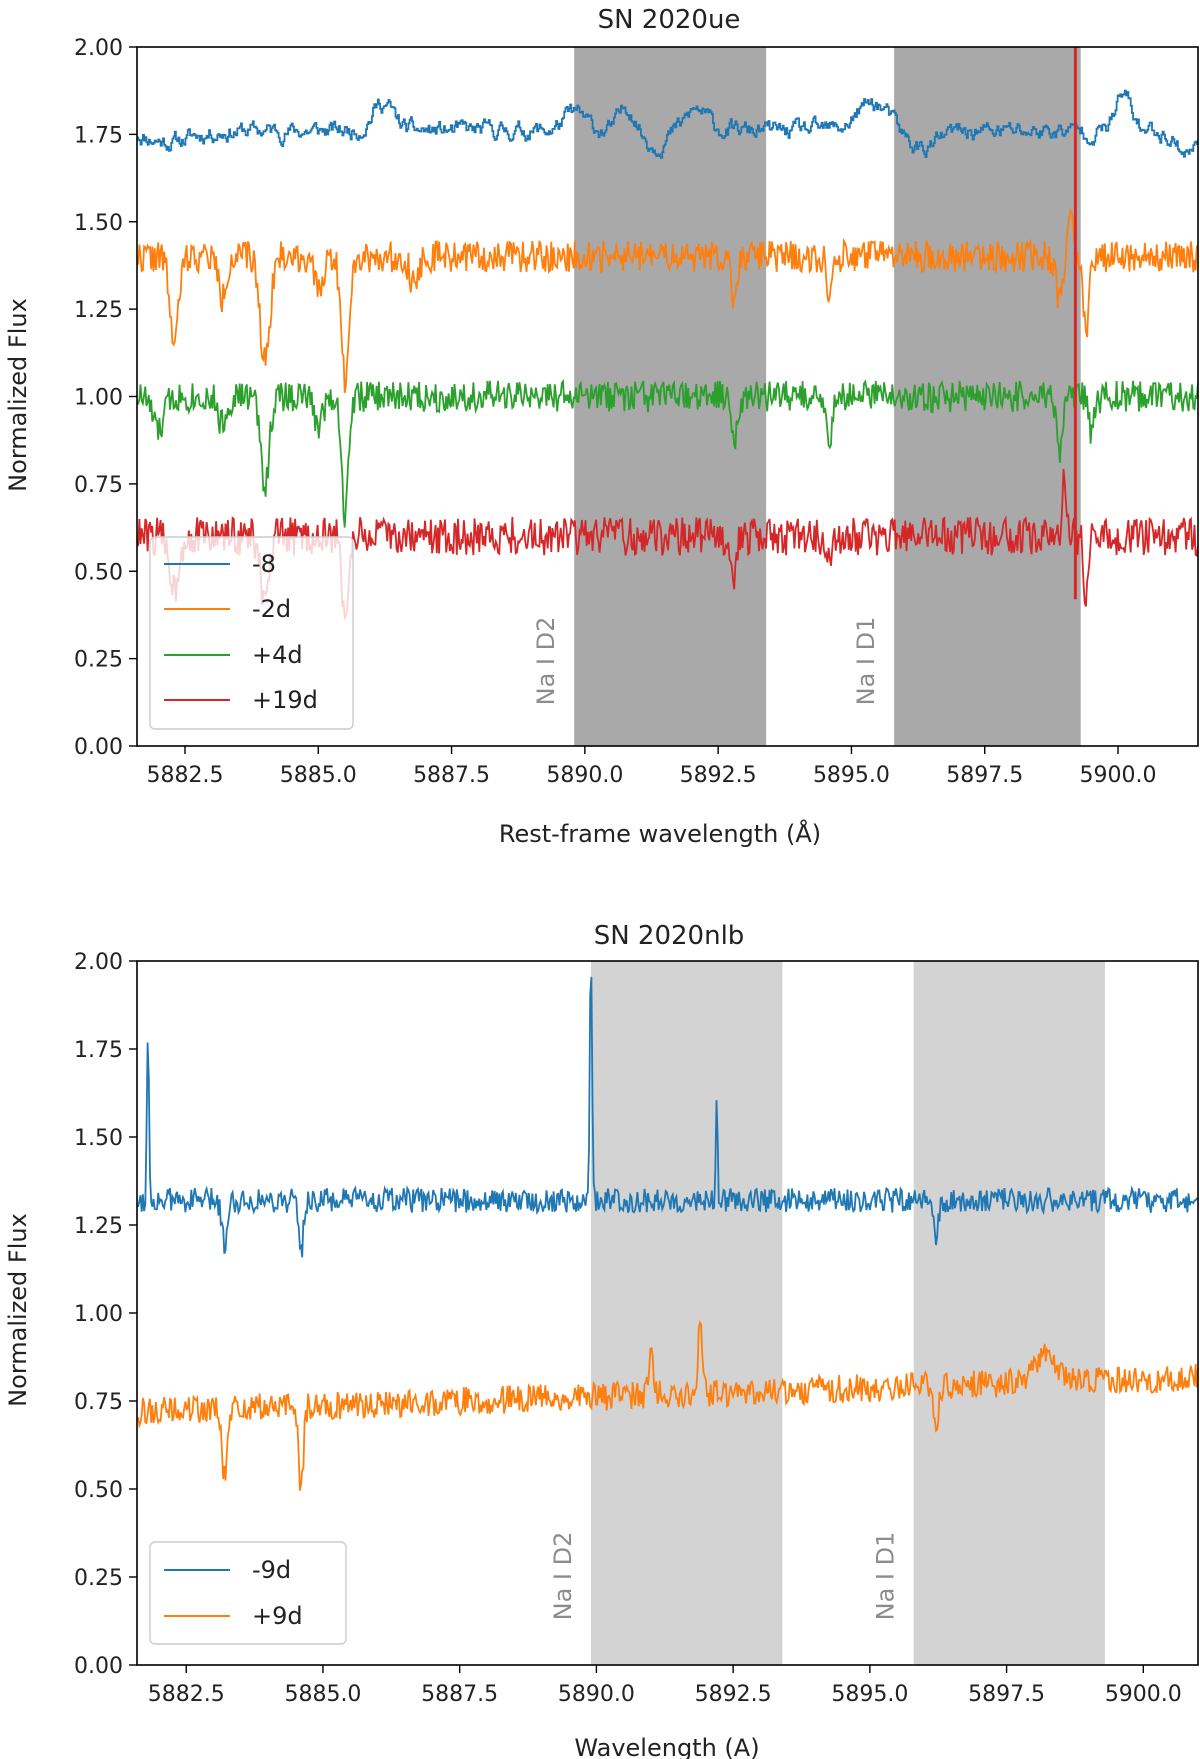 The image size is (1200, 1759). I want to click on legend-label-minus2d: -2d, so click(271, 609).